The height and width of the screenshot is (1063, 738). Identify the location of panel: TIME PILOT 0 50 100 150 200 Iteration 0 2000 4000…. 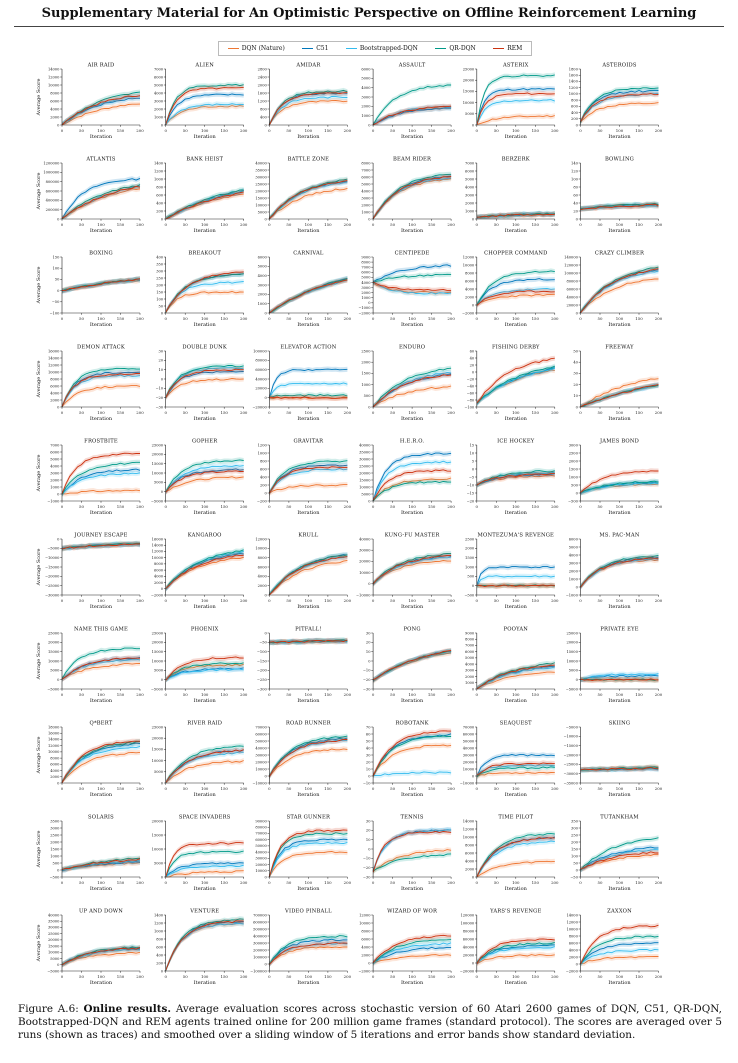
(511, 854).